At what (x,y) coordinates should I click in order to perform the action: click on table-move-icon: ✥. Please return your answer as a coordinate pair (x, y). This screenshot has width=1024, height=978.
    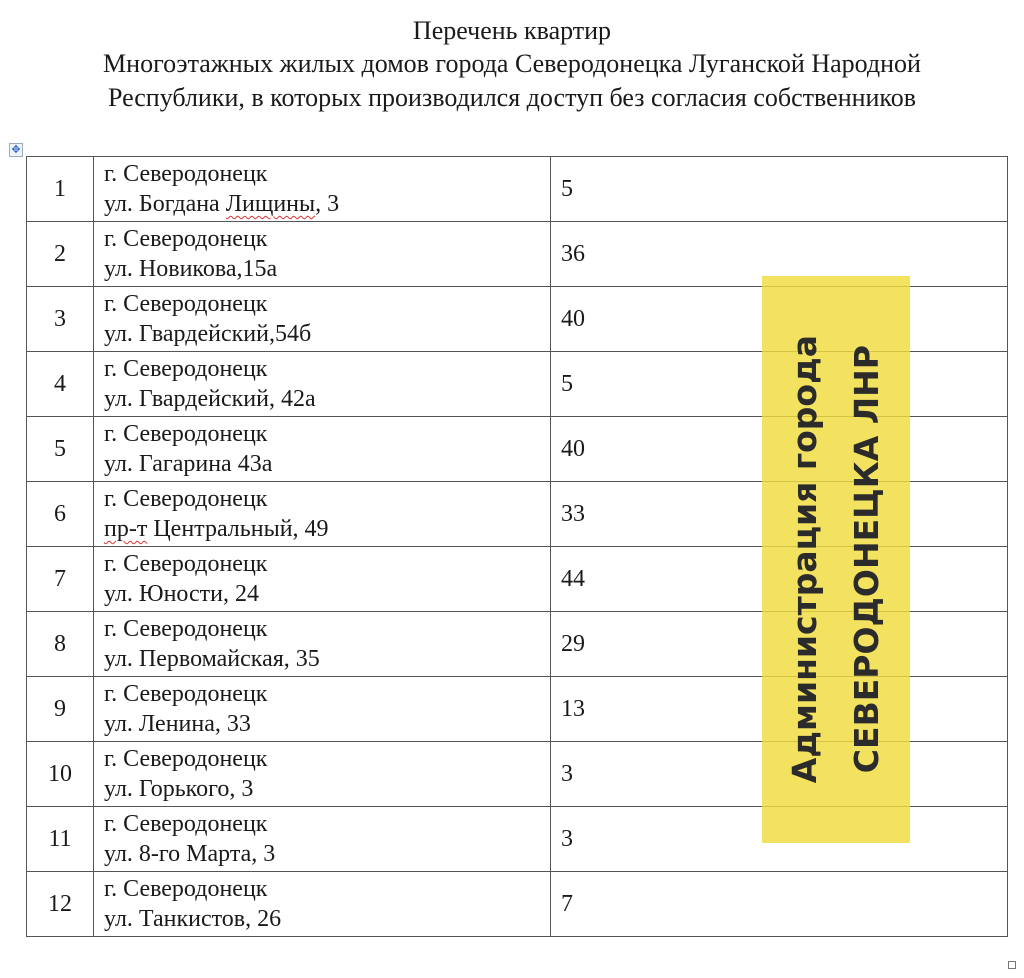
    Looking at the image, I should click on (16, 150).